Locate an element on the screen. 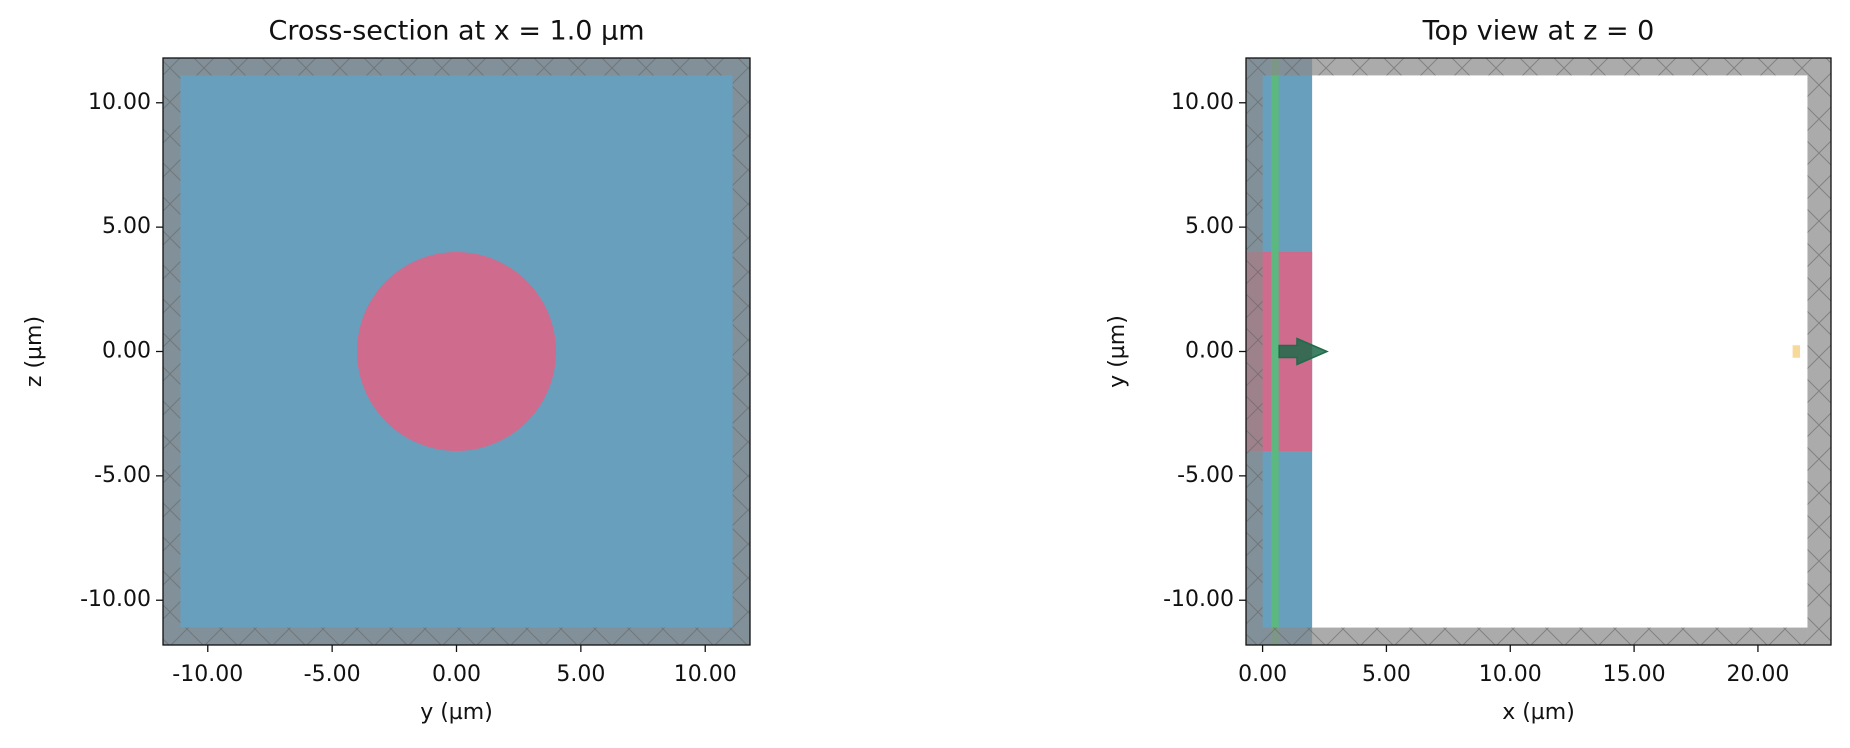  source-arrow is located at coordinates (1303, 351).